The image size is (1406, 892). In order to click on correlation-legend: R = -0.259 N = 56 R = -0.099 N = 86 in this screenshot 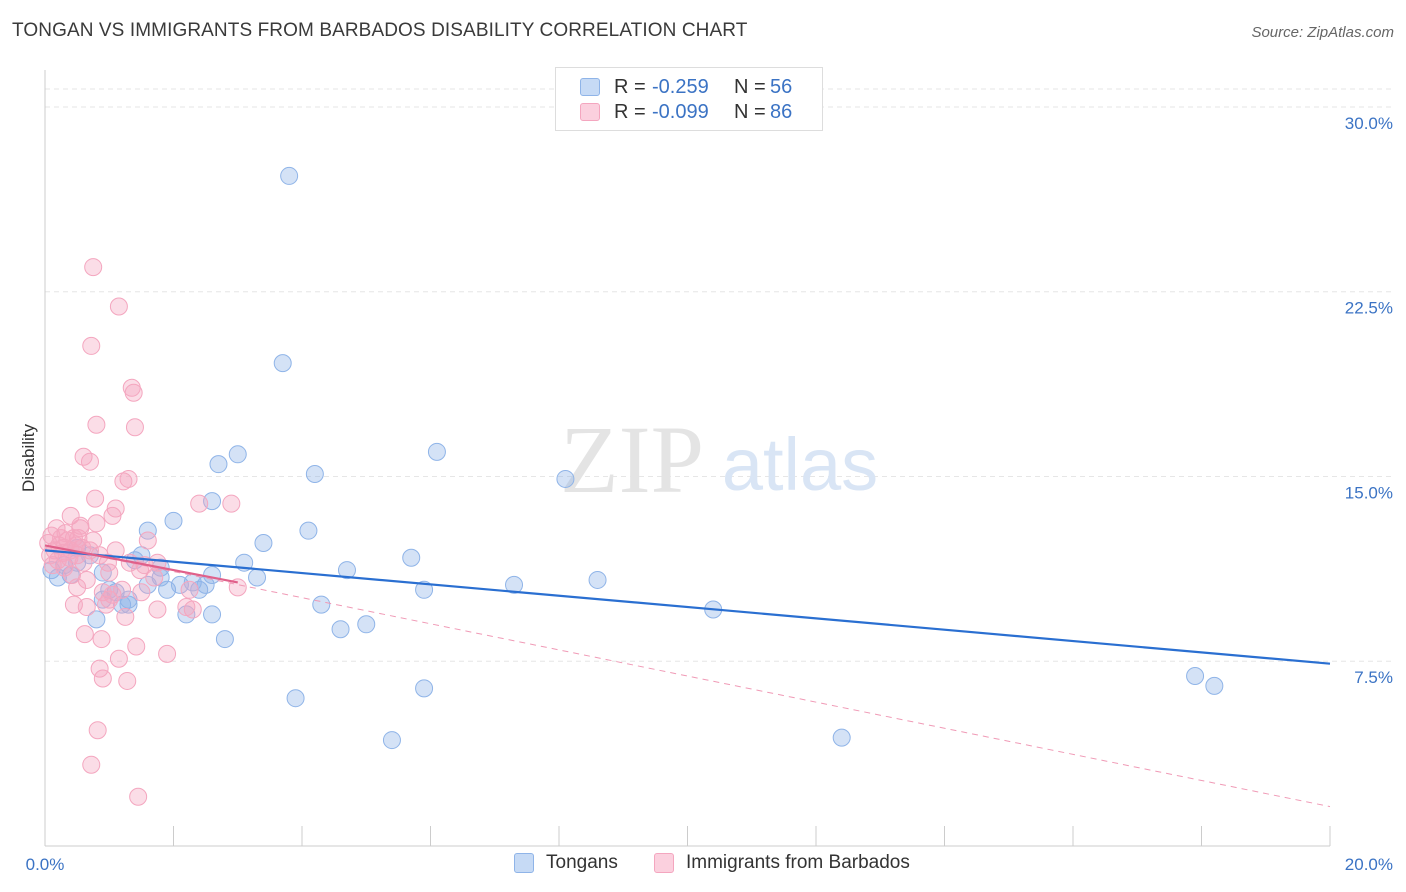, I will do `click(689, 99)`.